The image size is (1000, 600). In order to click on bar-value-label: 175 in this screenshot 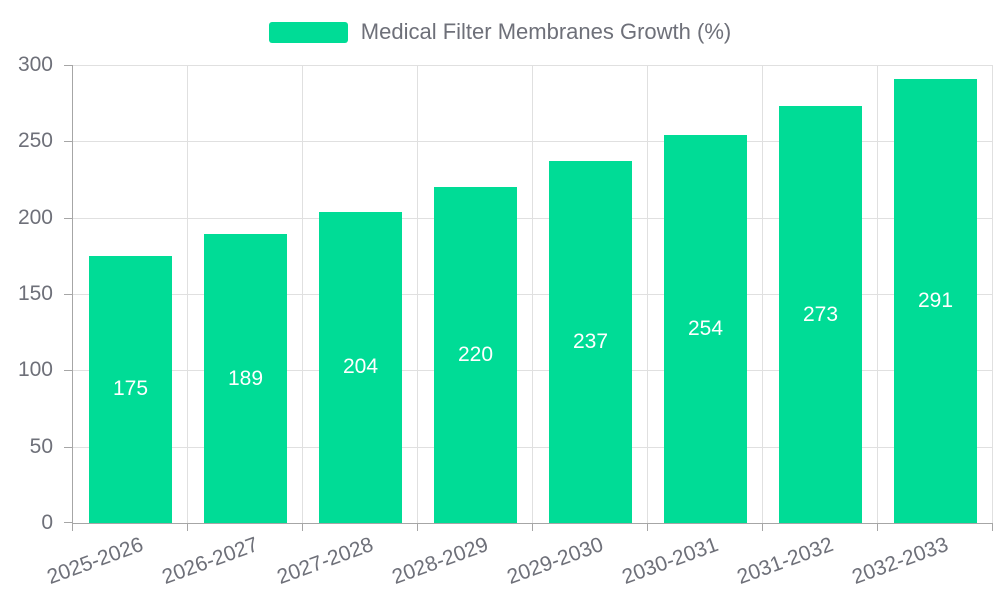, I will do `click(130, 389)`.